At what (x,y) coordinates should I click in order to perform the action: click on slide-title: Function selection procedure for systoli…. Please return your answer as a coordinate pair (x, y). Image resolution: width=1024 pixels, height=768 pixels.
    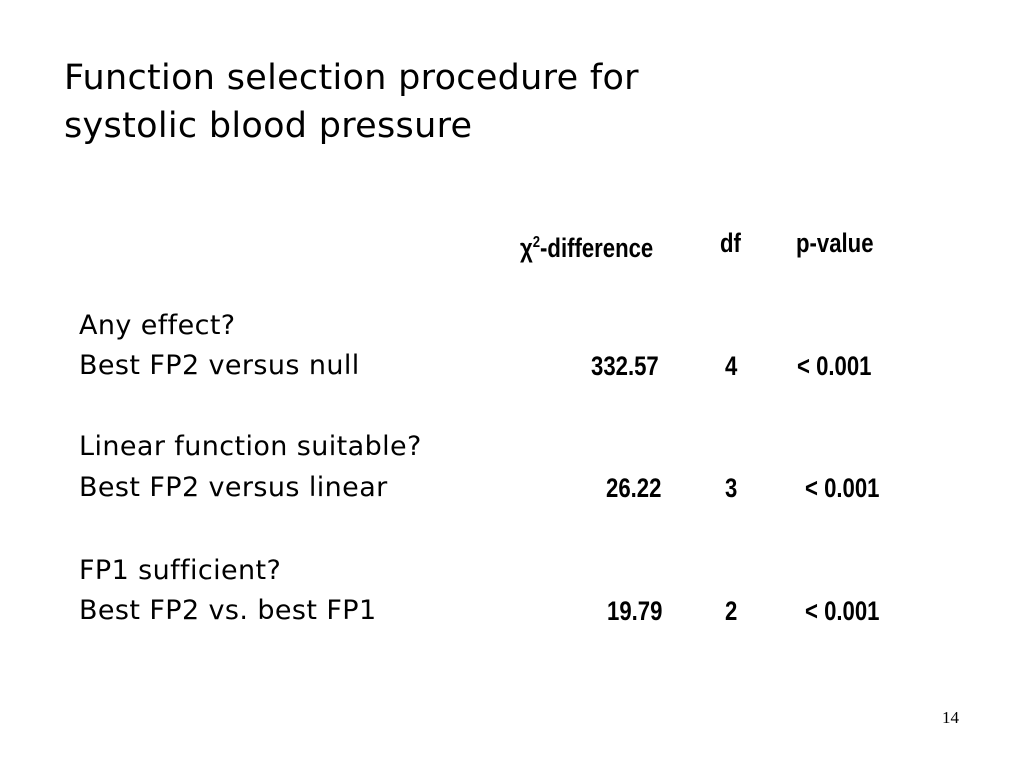
    Looking at the image, I should click on (444, 102).